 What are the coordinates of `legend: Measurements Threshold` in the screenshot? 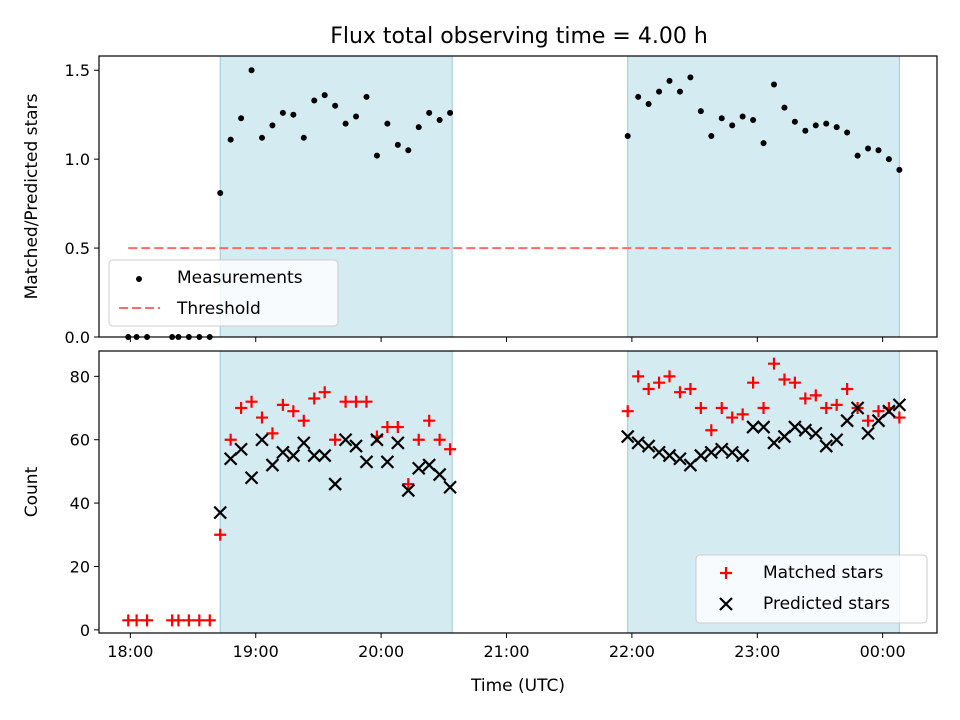 It's located at (223, 293).